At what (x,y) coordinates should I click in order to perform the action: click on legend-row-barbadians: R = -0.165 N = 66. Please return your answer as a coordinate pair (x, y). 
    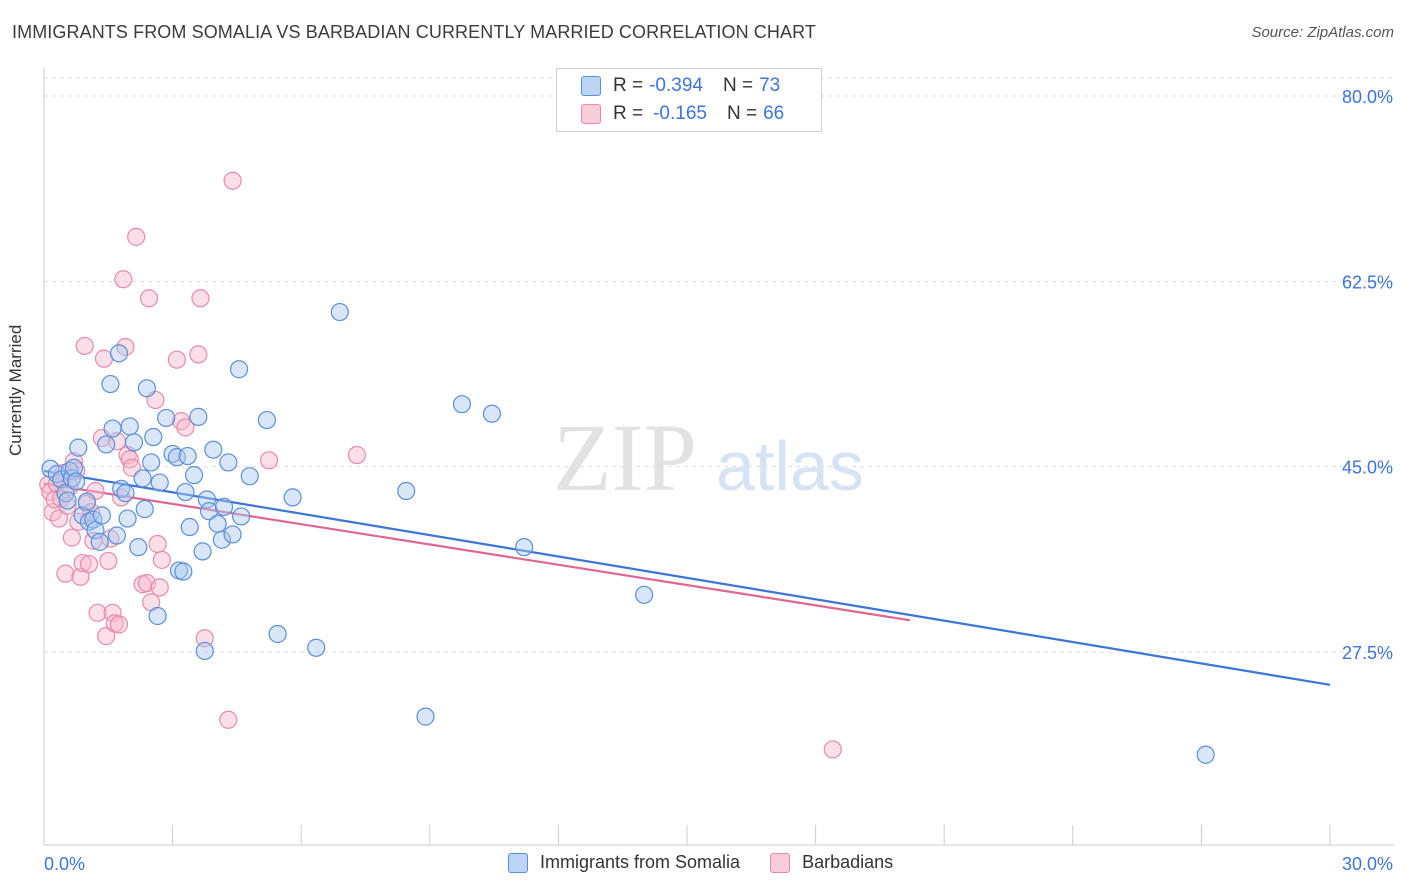
    Looking at the image, I should click on (682, 114).